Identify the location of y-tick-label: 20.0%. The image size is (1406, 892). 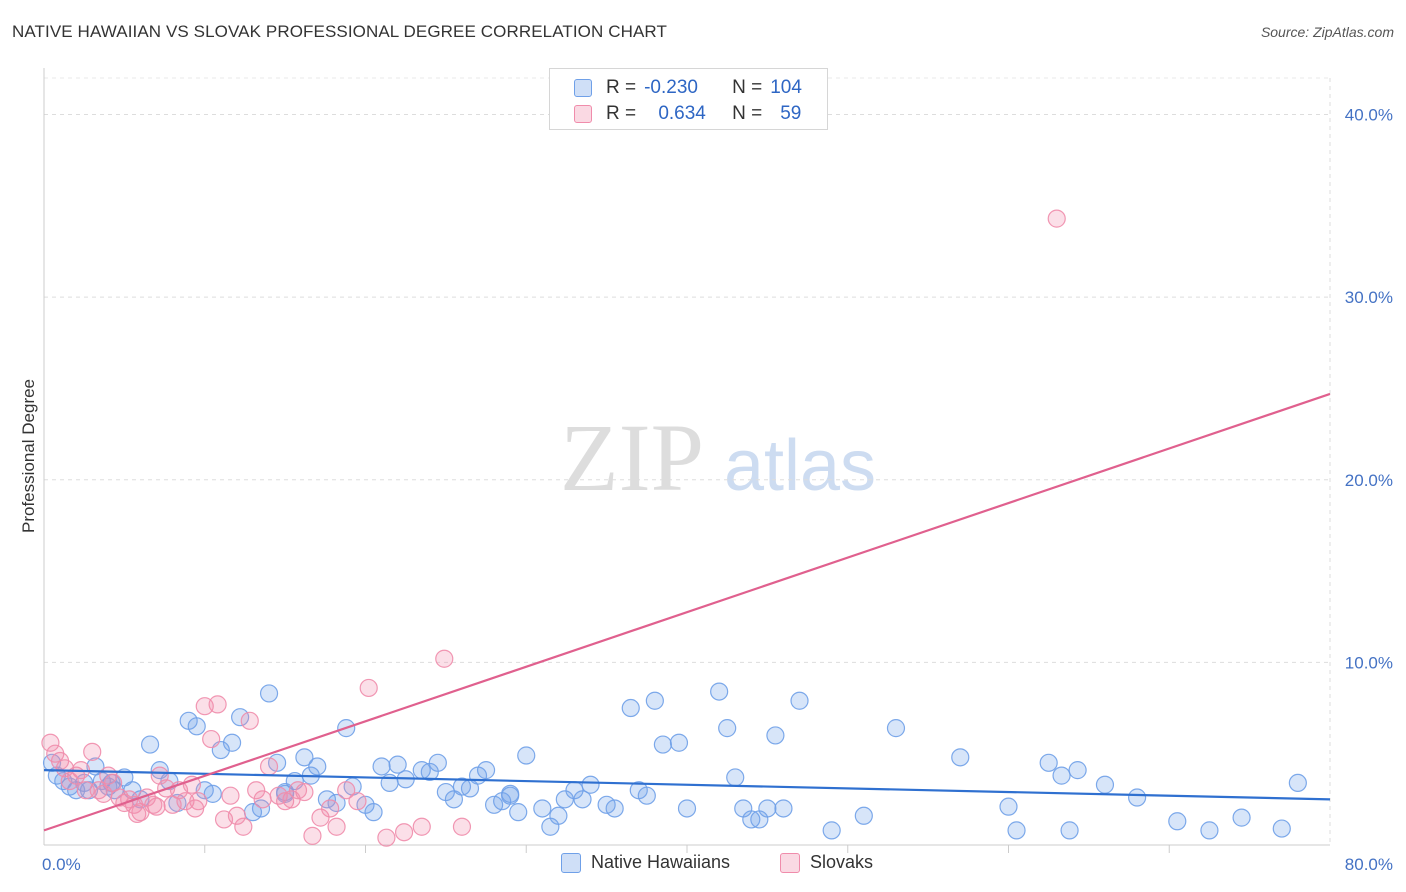
(1369, 480).